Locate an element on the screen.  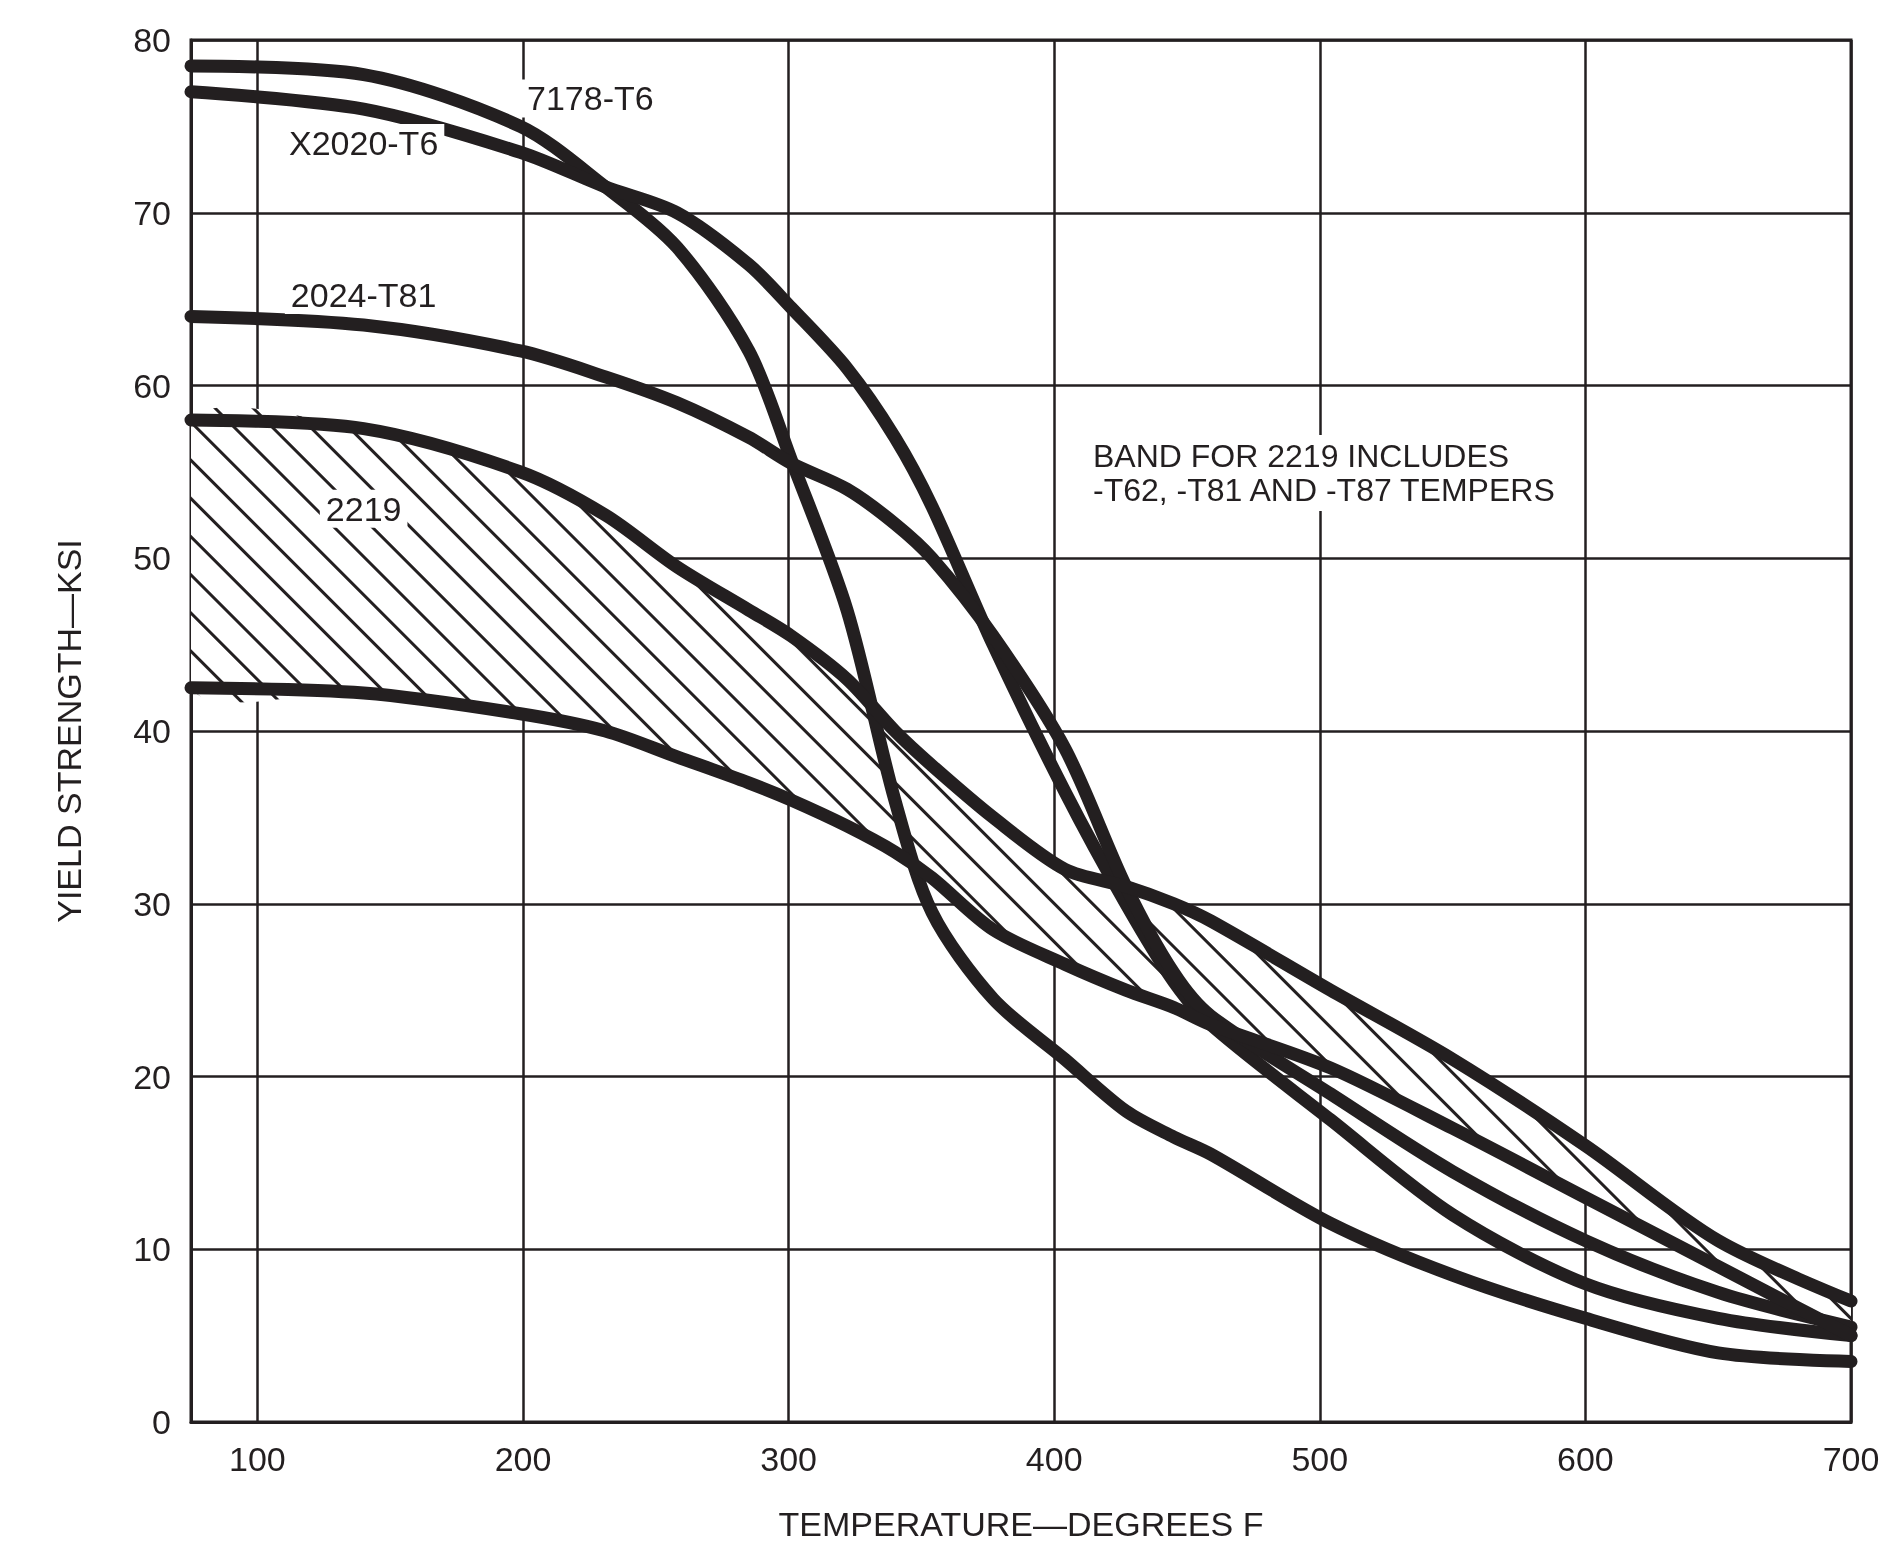
y-tick-label: 0 is located at coordinates (161, 1422).